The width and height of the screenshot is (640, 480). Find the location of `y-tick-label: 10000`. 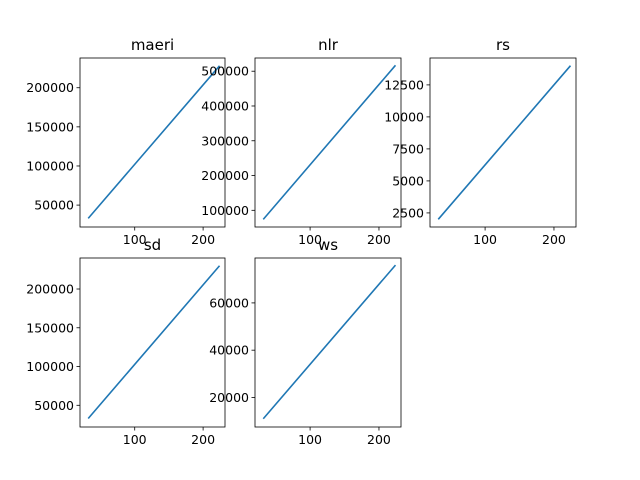

y-tick-label: 10000 is located at coordinates (404, 116).